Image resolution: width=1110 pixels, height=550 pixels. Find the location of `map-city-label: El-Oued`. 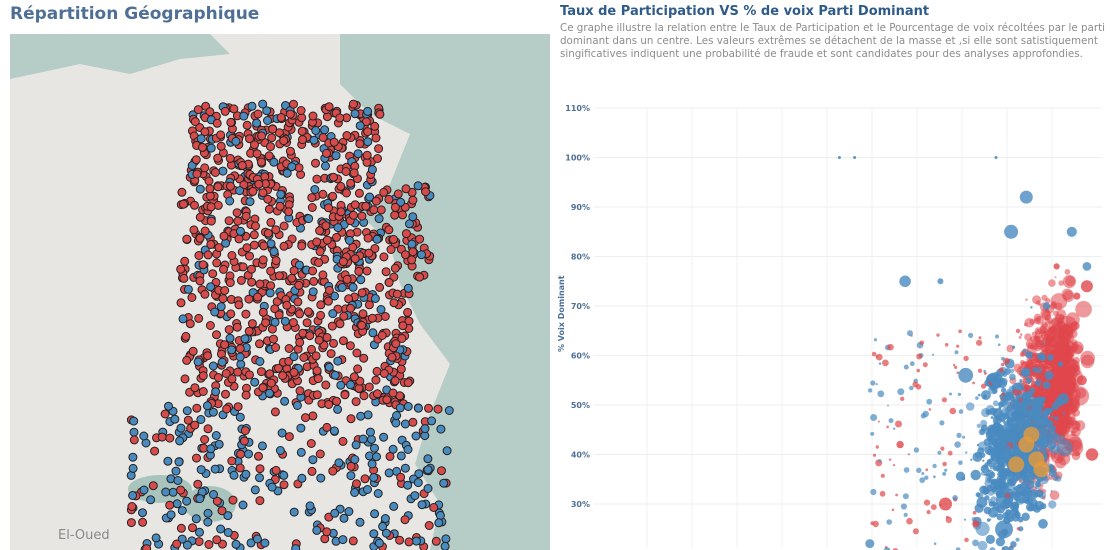

map-city-label: El-Oued is located at coordinates (84, 535).